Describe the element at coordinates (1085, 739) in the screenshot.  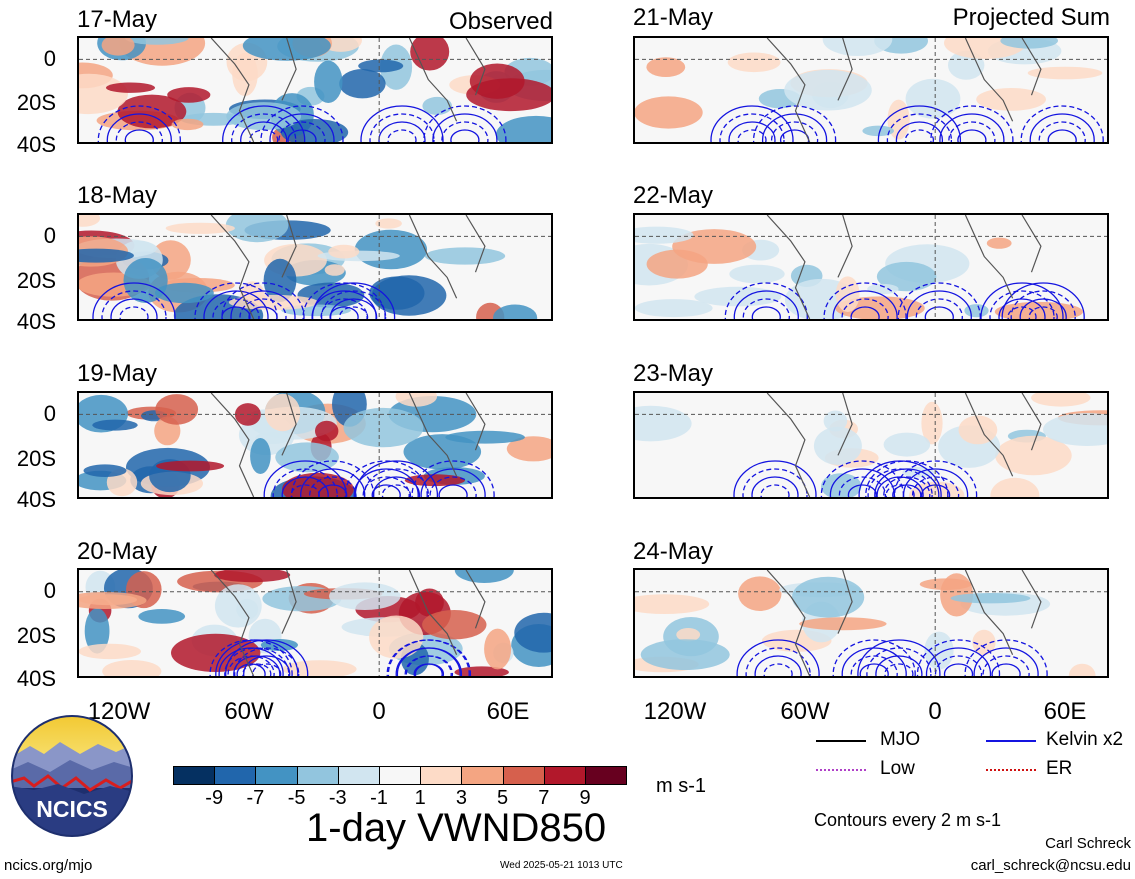
I see `legend-label-kelvin: Kelvin x2` at that location.